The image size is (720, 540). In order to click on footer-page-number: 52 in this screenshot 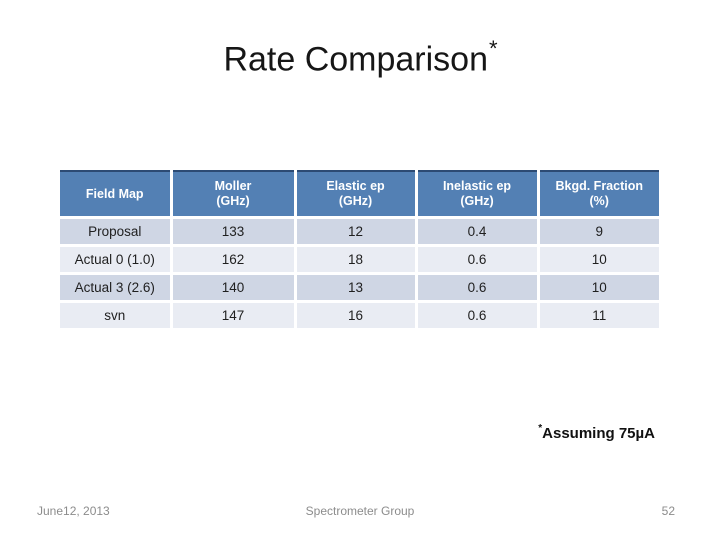, I will do `click(668, 511)`.